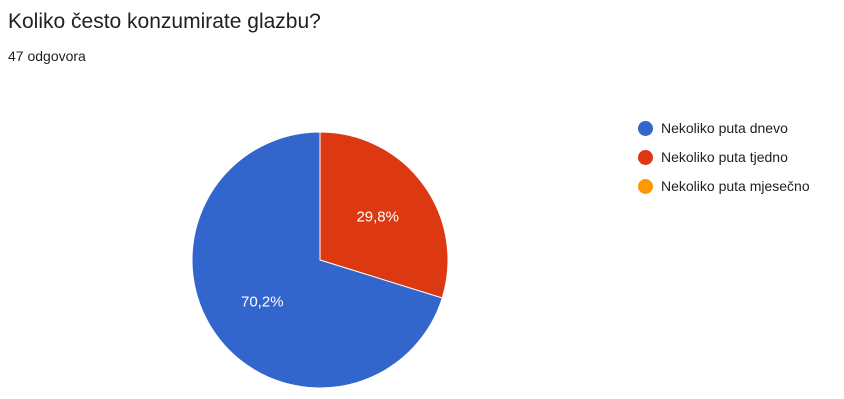 This screenshot has width=844, height=399. What do you see at coordinates (377, 216) in the screenshot?
I see `slice-label: 29,8%` at bounding box center [377, 216].